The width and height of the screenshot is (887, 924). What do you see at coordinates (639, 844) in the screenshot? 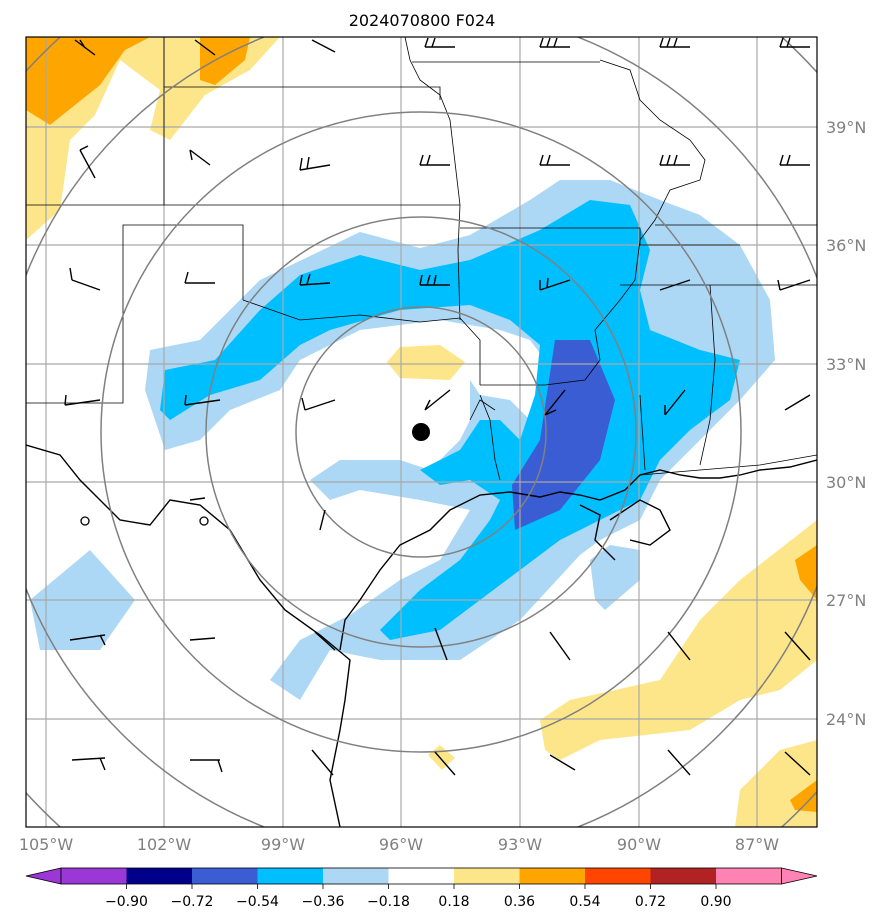
I see `lon-label: 90°W` at bounding box center [639, 844].